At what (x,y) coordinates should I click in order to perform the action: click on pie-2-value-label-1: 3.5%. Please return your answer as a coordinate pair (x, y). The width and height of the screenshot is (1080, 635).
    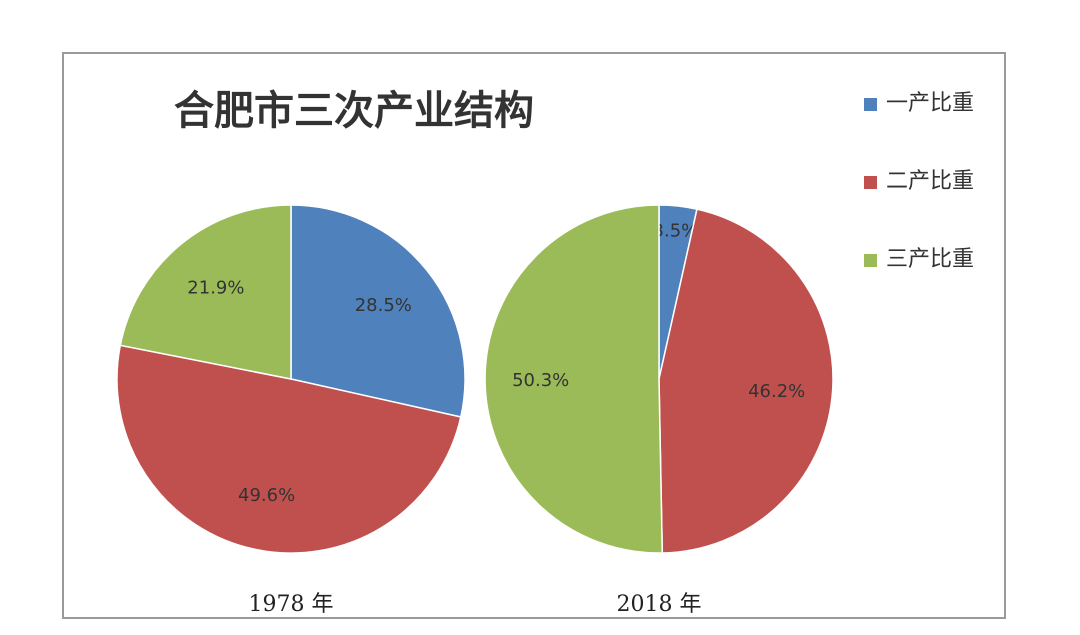
    Looking at the image, I should click on (676, 230).